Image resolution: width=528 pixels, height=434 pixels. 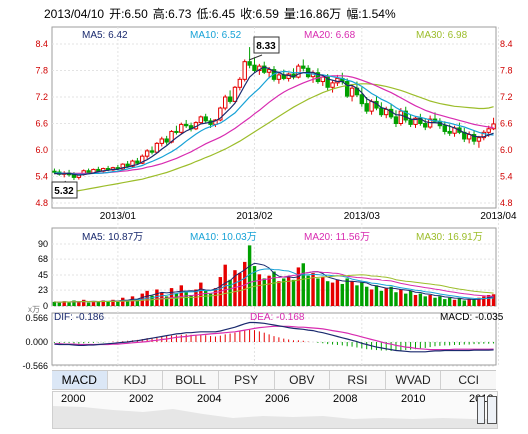 What do you see at coordinates (43, 275) in the screenshot?
I see `volume-tick: 45` at bounding box center [43, 275].